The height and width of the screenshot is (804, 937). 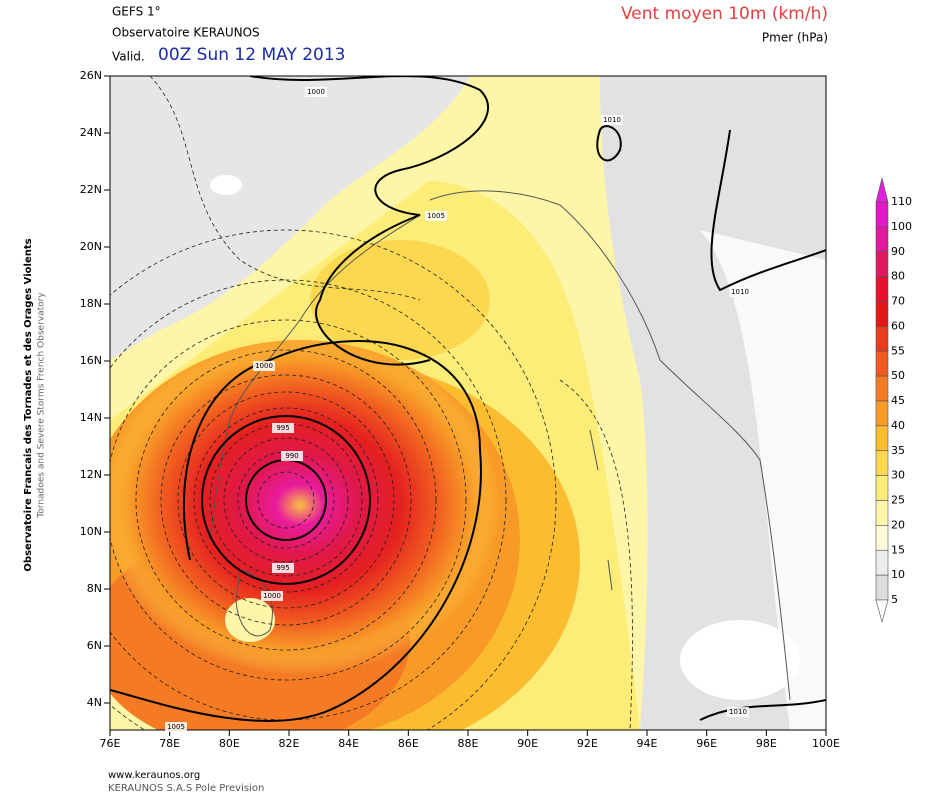 What do you see at coordinates (229, 743) in the screenshot?
I see `lon-label: 80E` at bounding box center [229, 743].